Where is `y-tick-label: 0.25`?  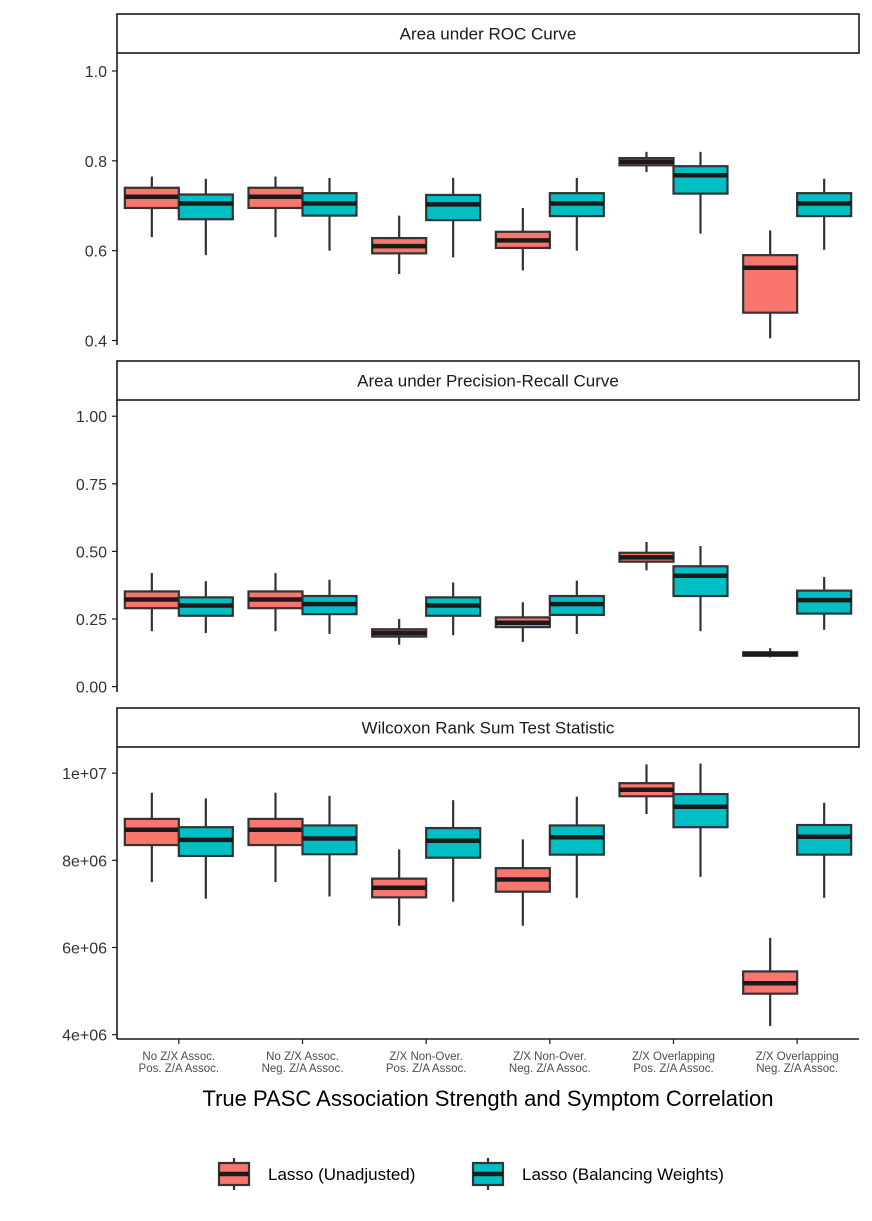 y-tick-label: 0.25 is located at coordinates (91, 620).